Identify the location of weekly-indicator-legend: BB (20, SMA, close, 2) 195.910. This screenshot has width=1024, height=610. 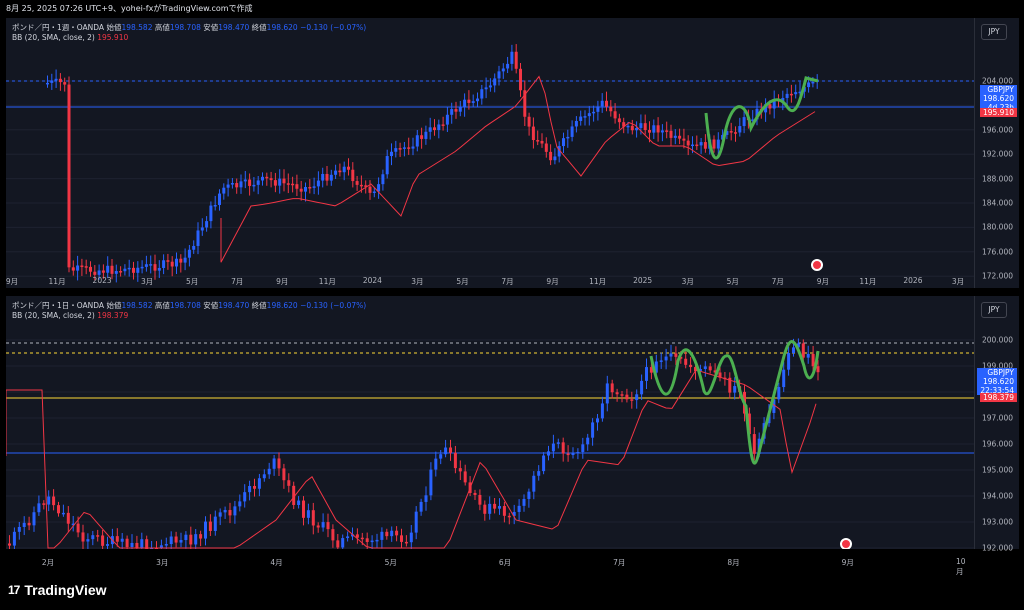
(70, 37).